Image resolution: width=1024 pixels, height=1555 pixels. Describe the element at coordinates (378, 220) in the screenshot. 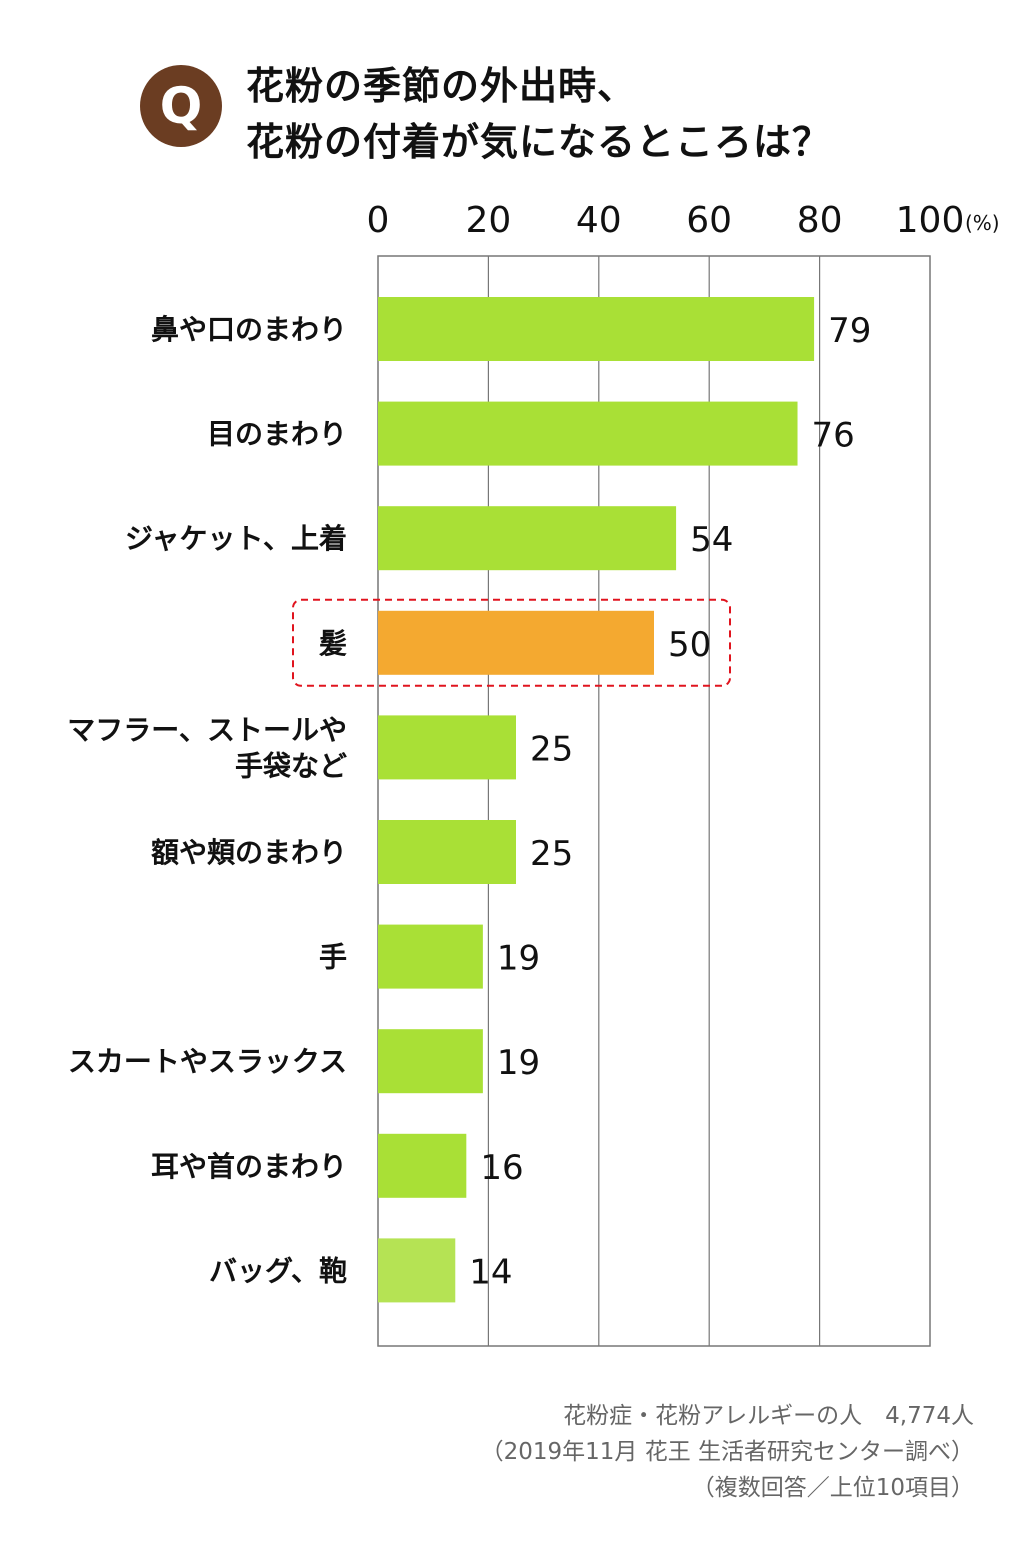

I see `x-tick-label: 0` at that location.